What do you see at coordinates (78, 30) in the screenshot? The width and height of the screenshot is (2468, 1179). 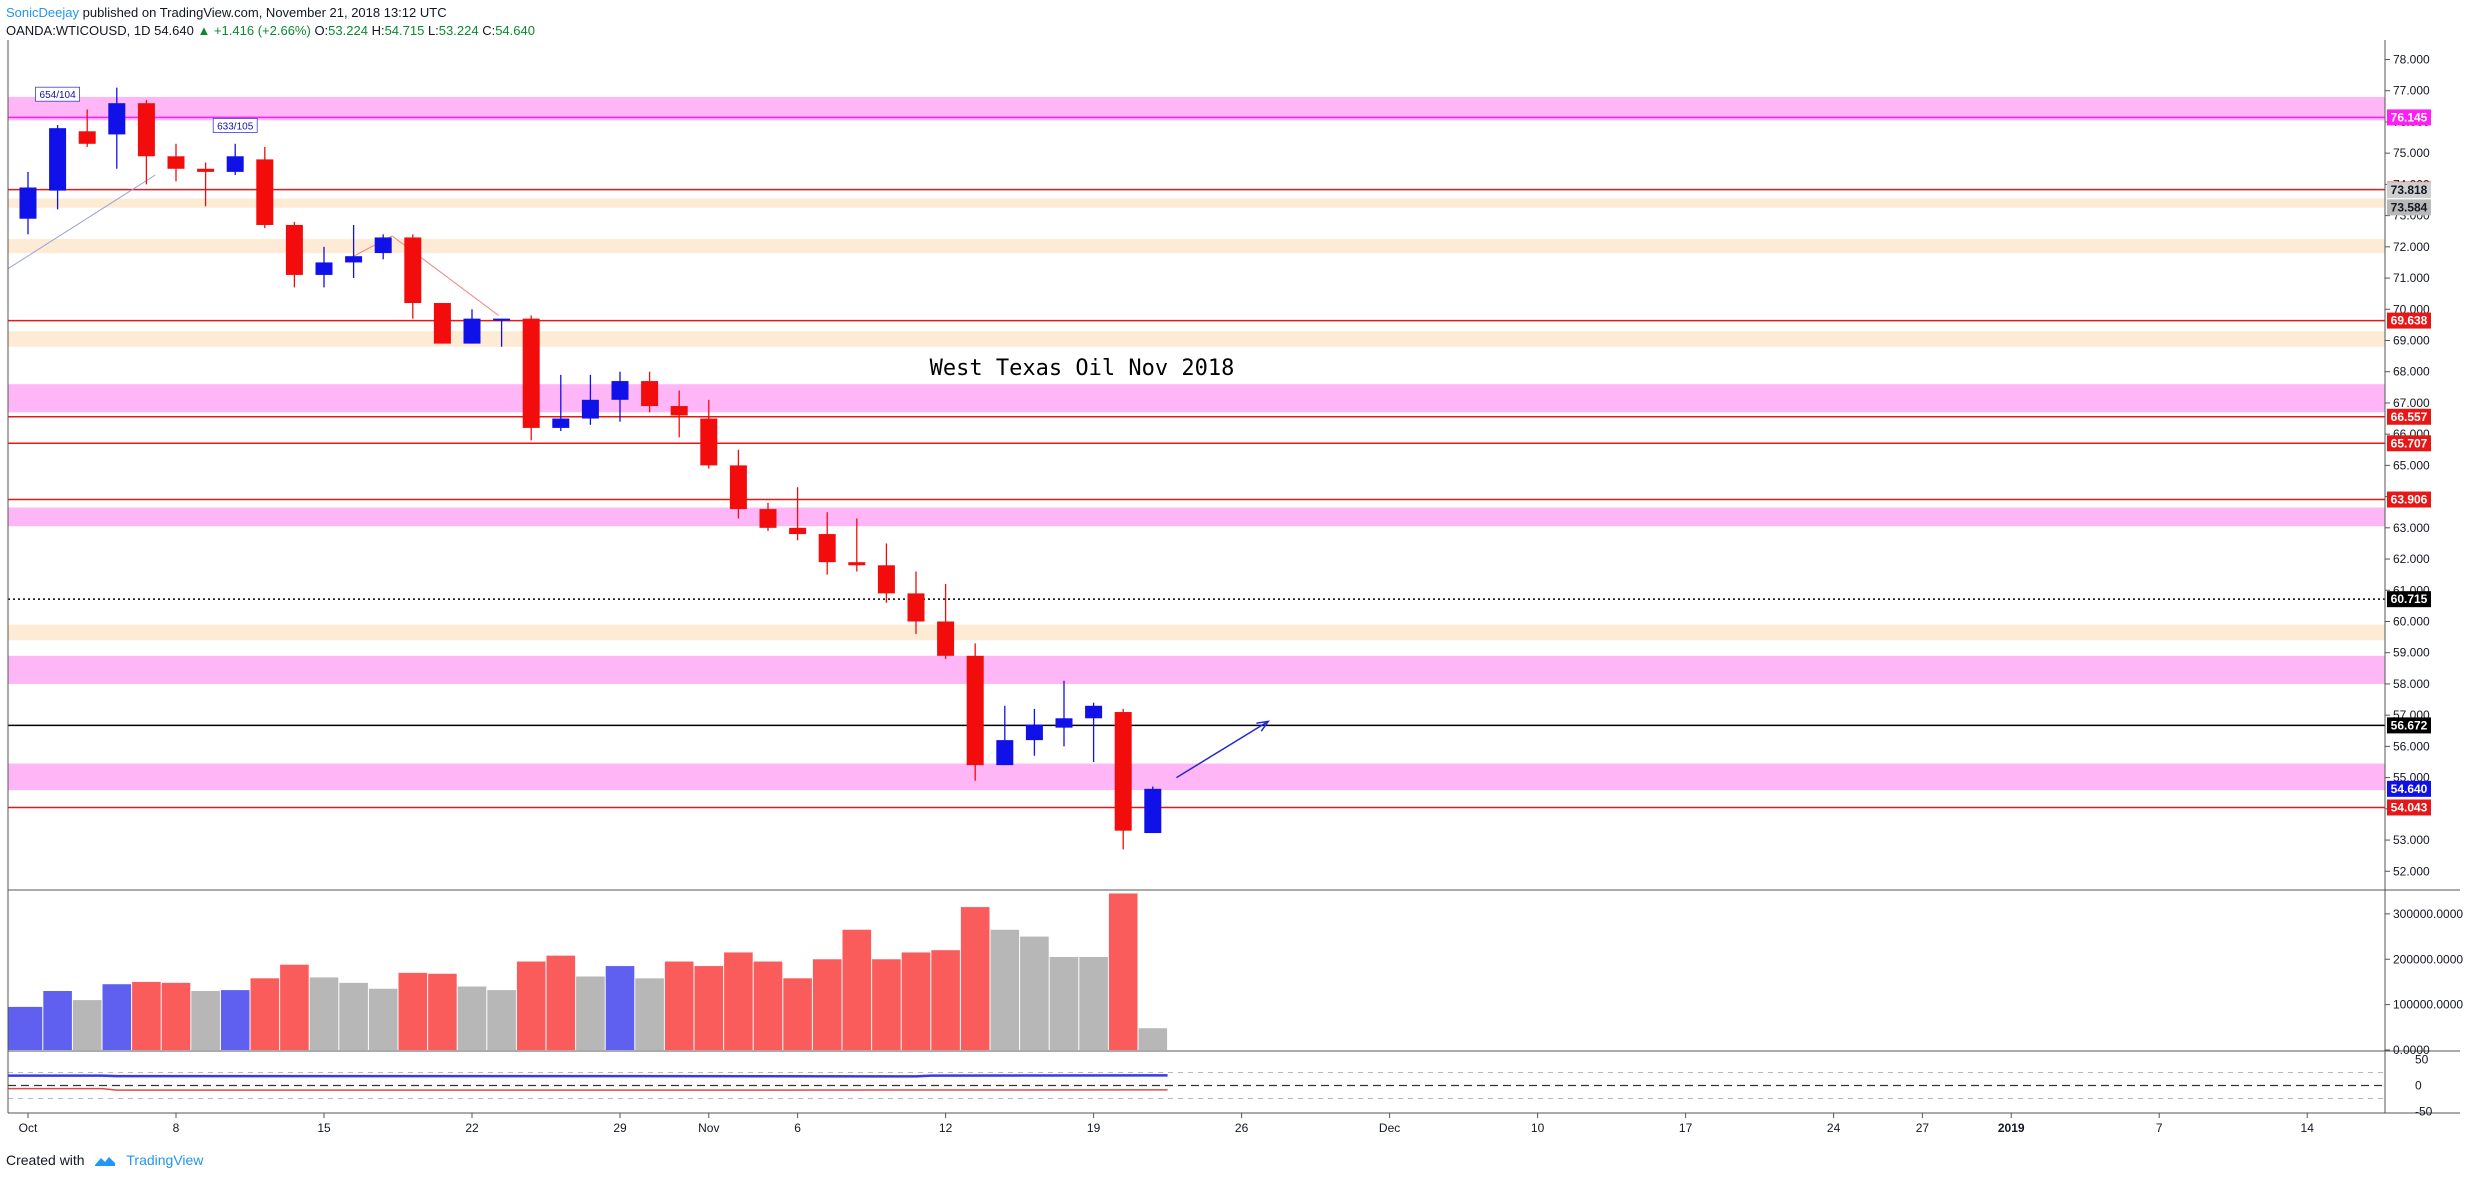 I see `symbol-text: OANDA:WTICOUSD, 1D` at bounding box center [78, 30].